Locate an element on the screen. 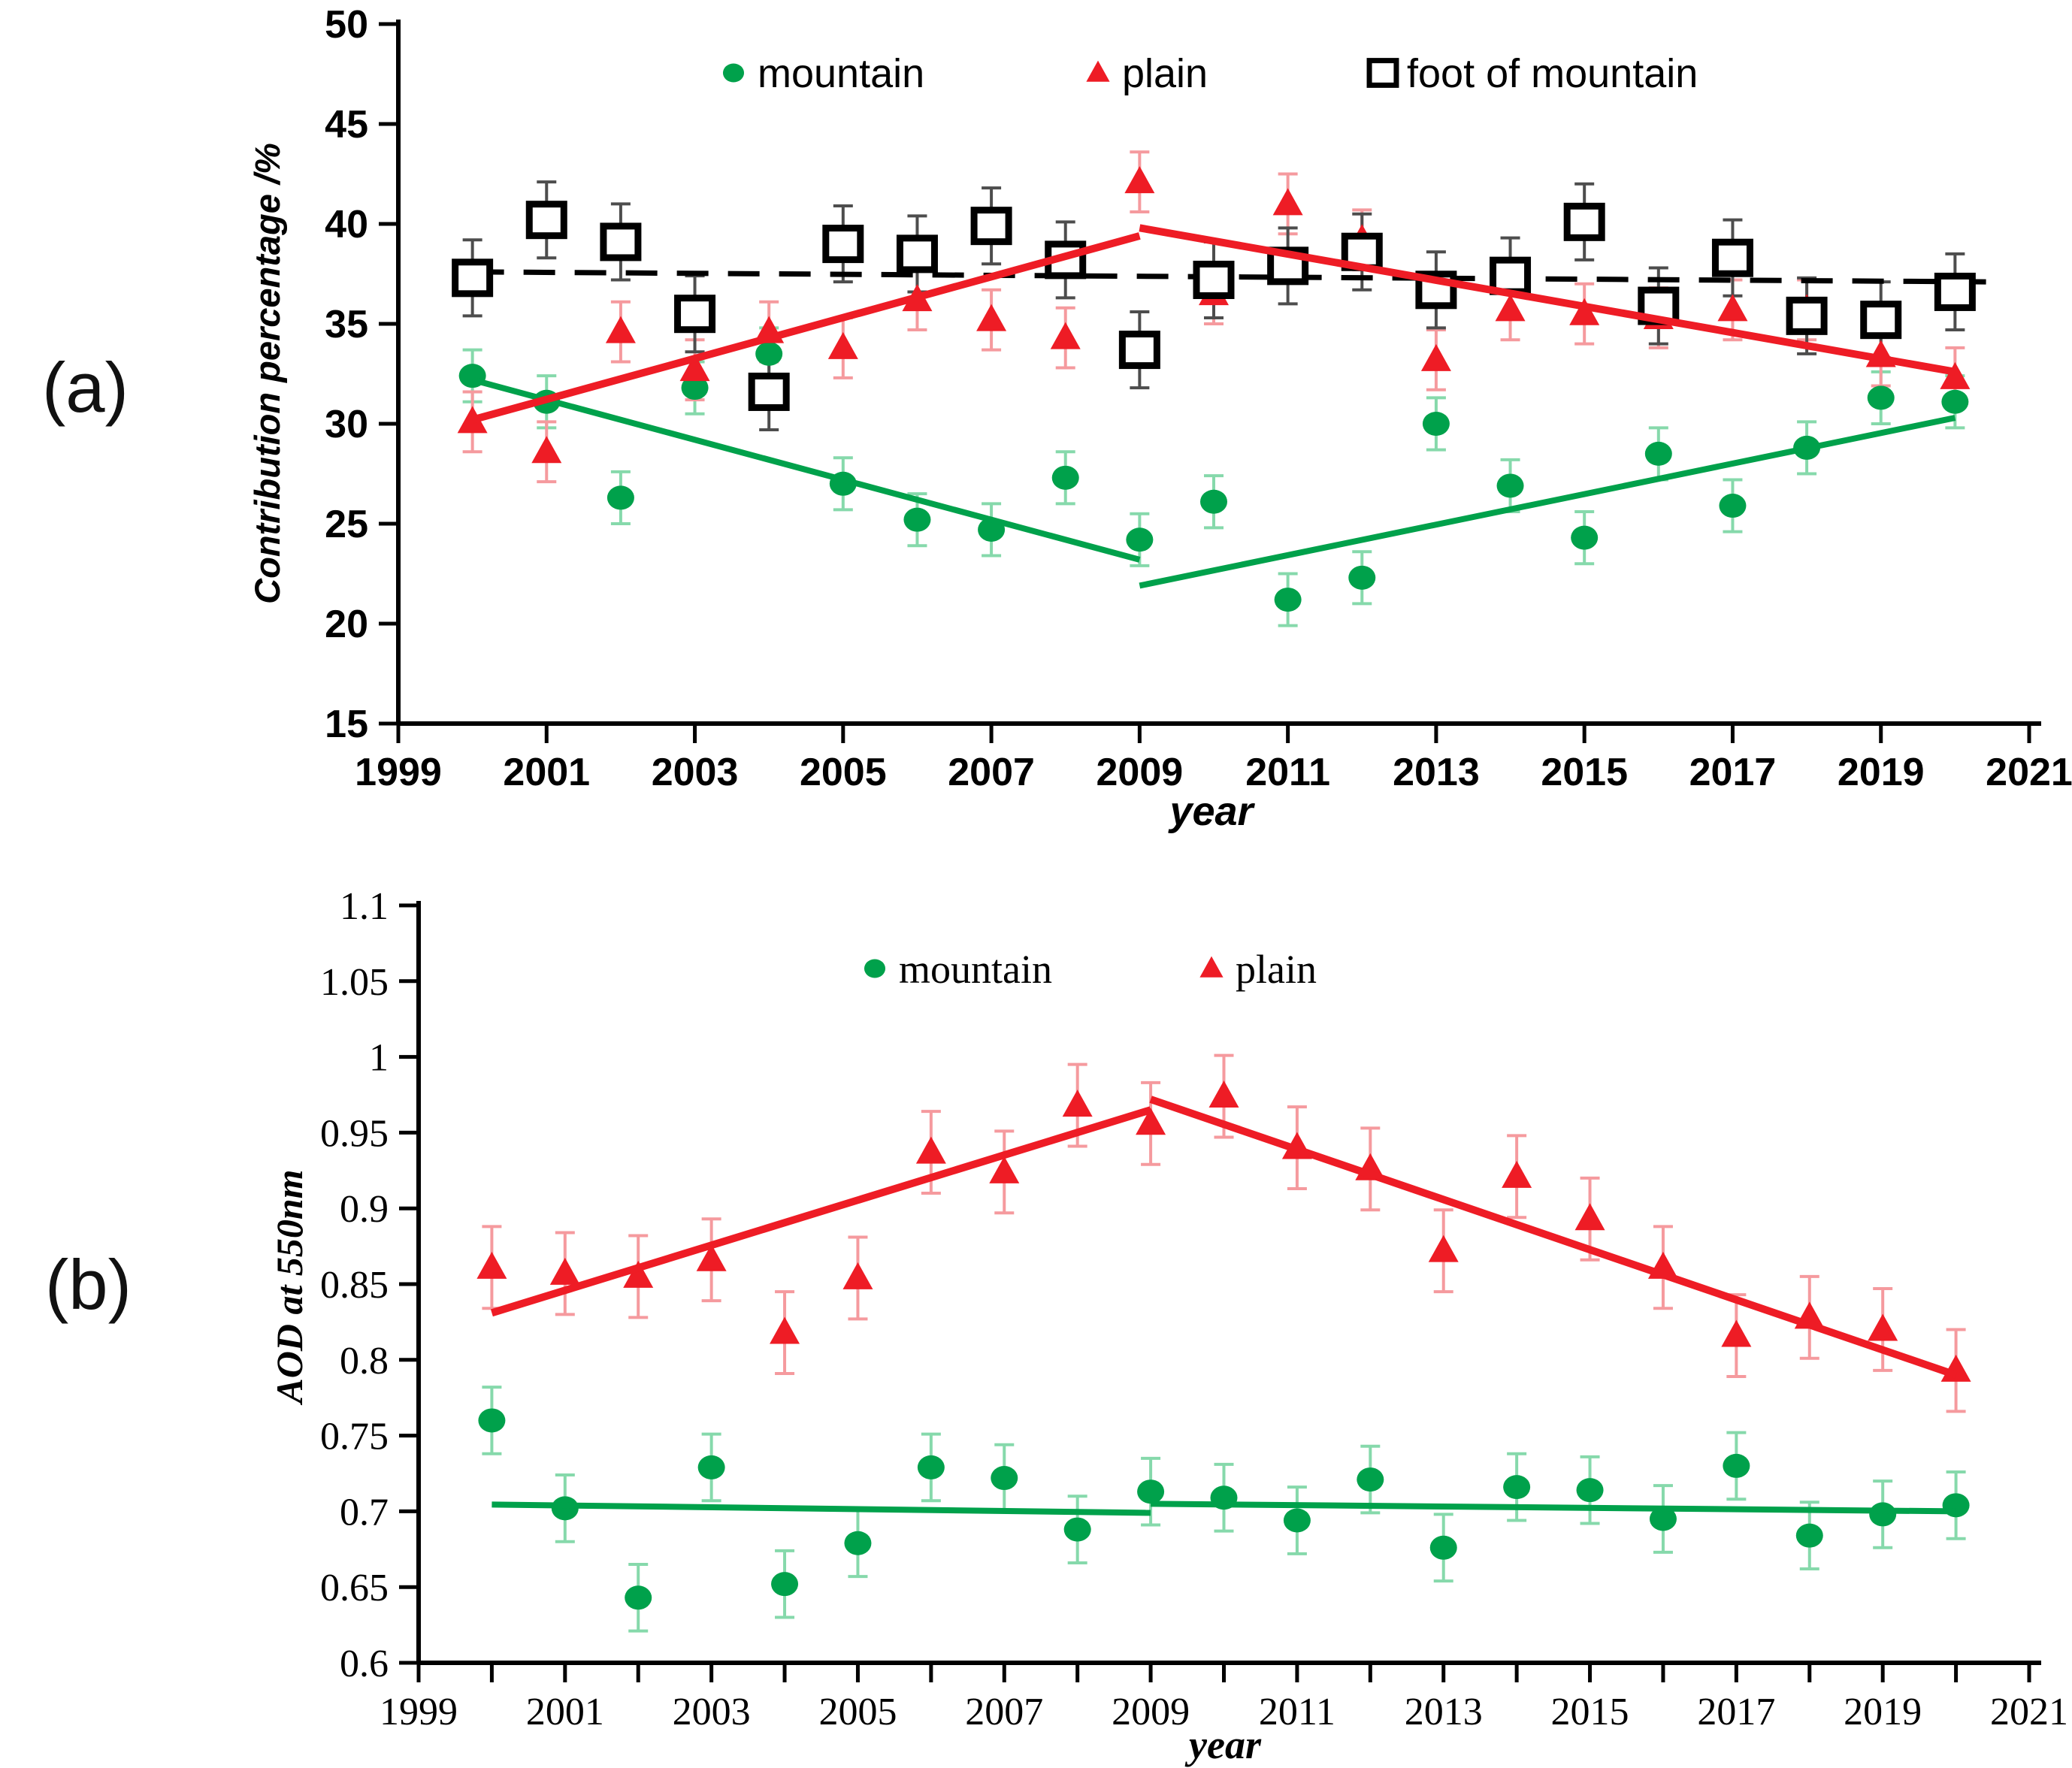 This screenshot has height=1768, width=2072. plain-trend-down is located at coordinates (1547, 300).